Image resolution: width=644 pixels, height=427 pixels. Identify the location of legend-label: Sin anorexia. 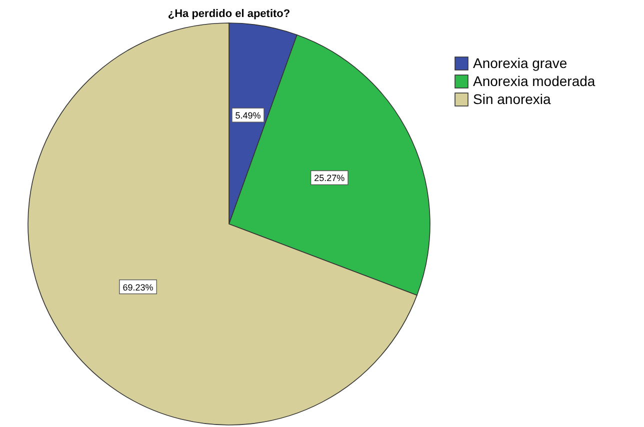
(512, 99).